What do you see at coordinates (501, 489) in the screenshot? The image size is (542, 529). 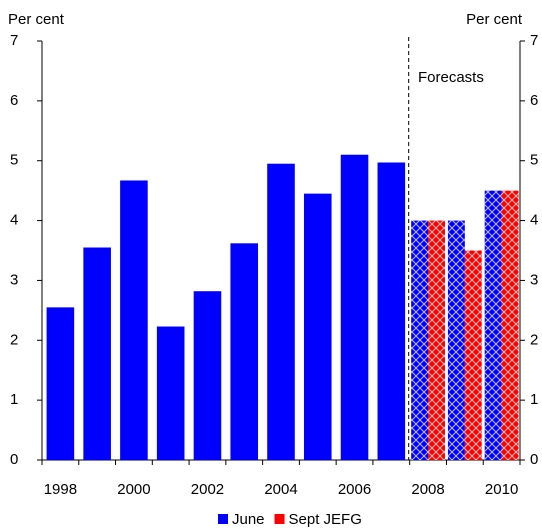 I see `x-tick-label: 2010` at bounding box center [501, 489].